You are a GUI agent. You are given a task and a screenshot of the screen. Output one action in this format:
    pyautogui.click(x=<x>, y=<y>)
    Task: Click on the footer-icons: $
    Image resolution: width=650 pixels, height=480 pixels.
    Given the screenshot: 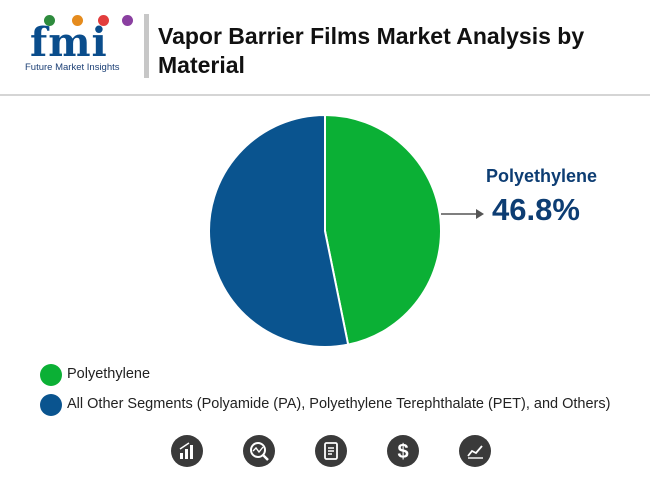 What is the action you would take?
    pyautogui.click(x=325, y=453)
    